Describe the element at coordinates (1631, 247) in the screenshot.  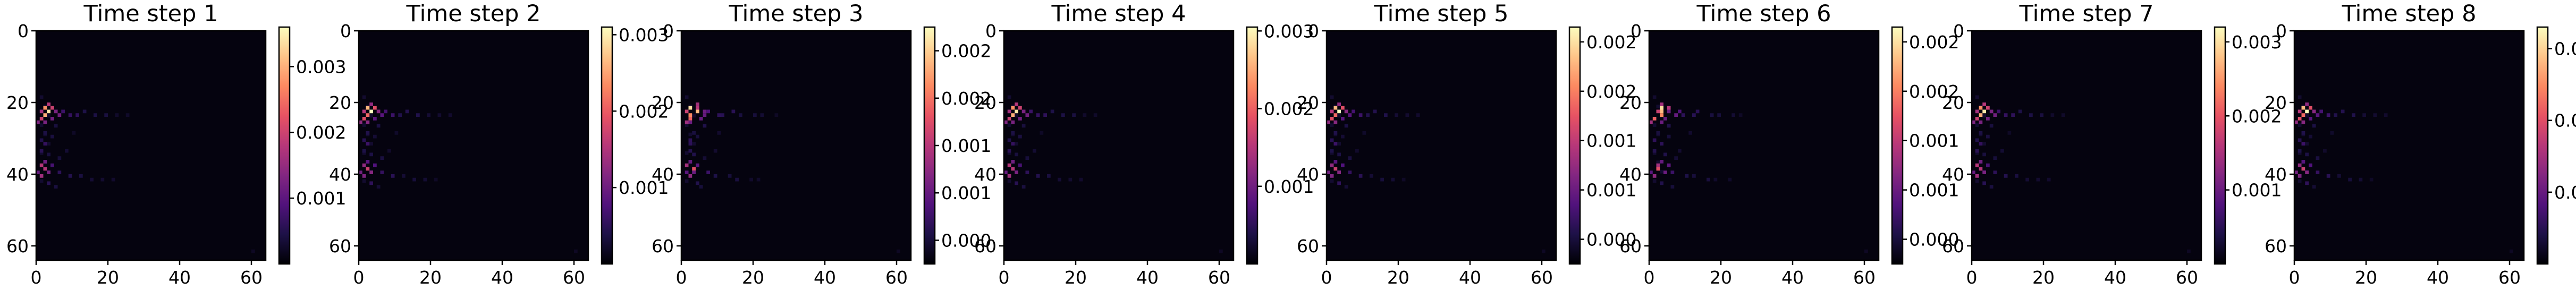
I see `y-tick-label: 60` at that location.